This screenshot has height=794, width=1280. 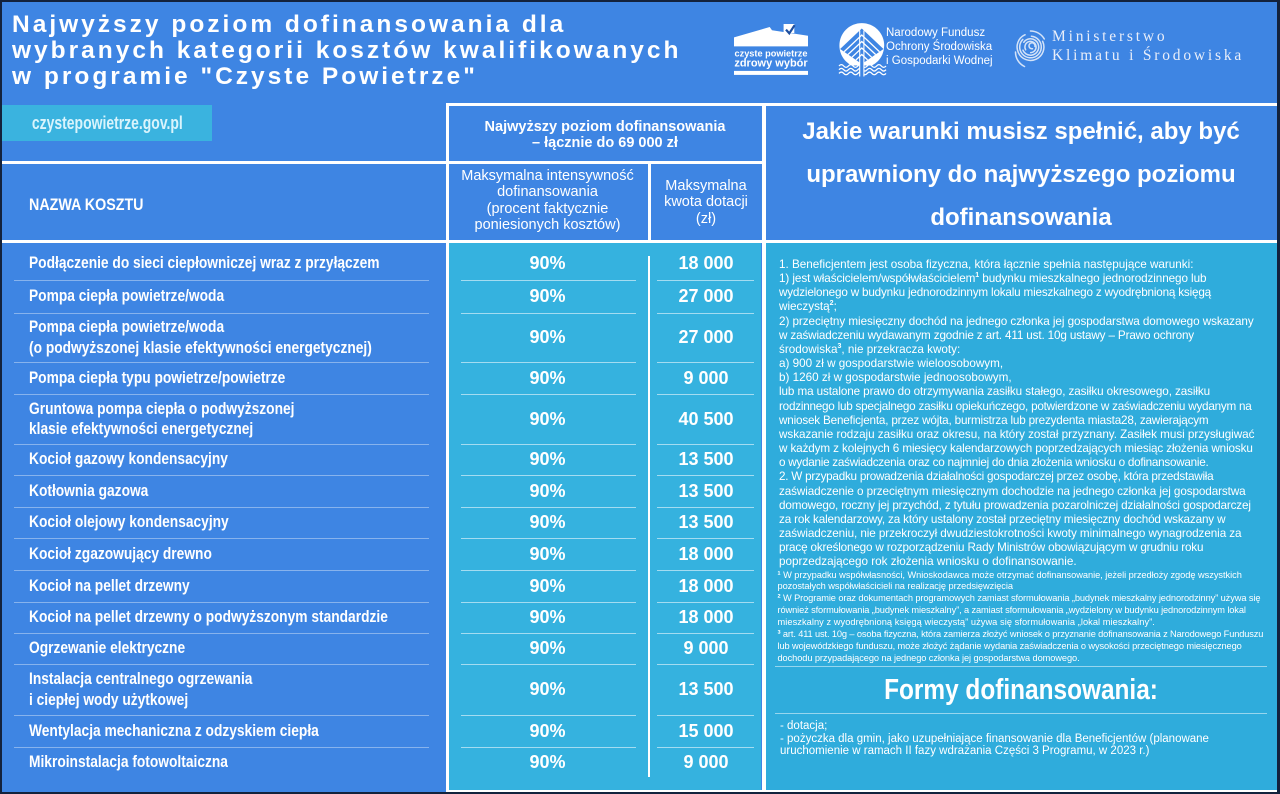 What do you see at coordinates (771, 63) in the screenshot?
I see `svg-text: zdrowy wybór` at bounding box center [771, 63].